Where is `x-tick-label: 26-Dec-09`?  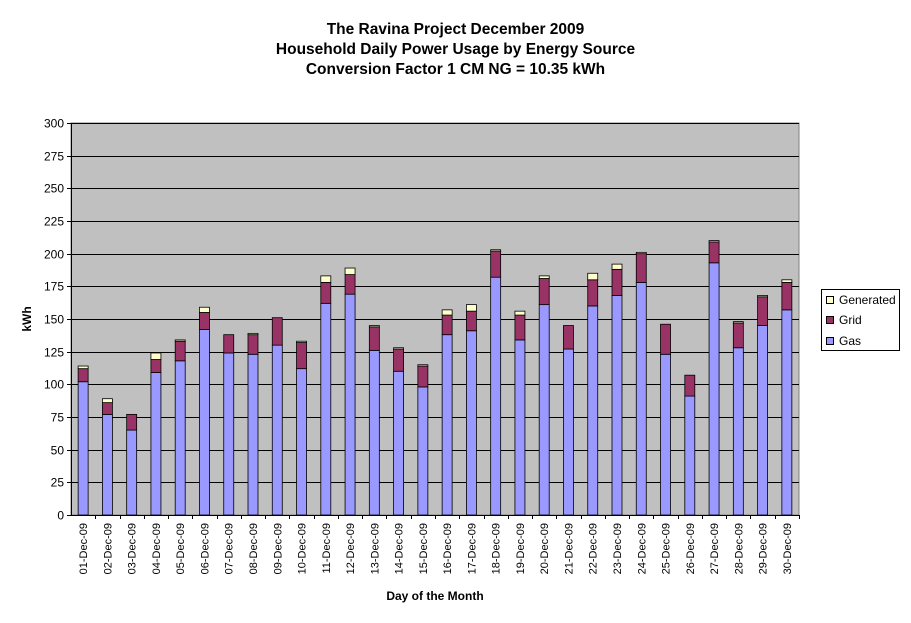 x-tick-label: 26-Dec-09 is located at coordinates (691, 548).